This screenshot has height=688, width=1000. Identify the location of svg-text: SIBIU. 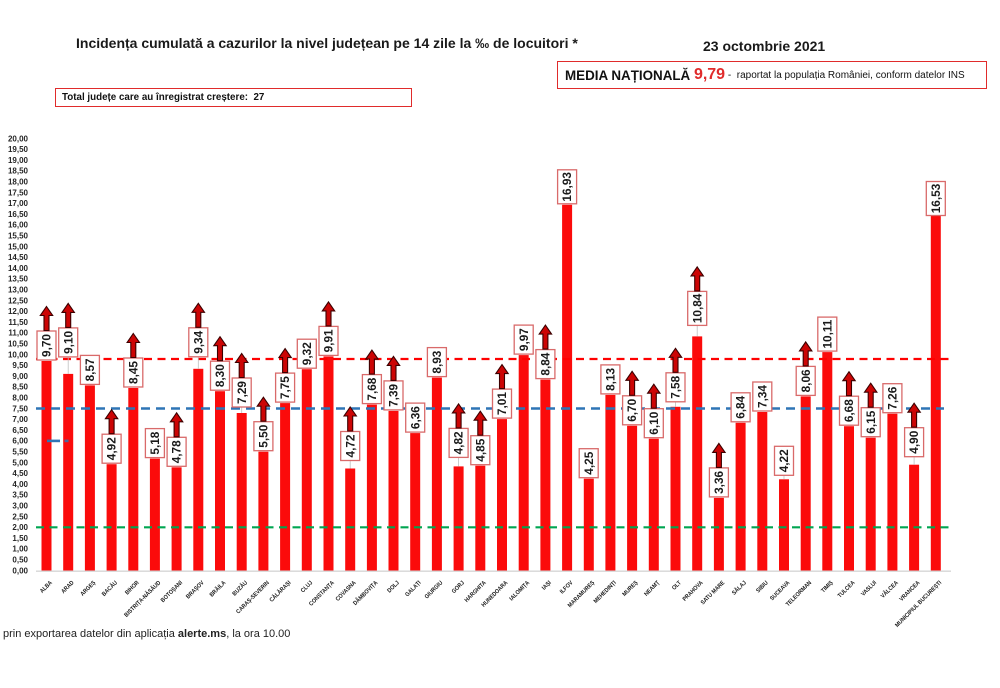
(763, 587).